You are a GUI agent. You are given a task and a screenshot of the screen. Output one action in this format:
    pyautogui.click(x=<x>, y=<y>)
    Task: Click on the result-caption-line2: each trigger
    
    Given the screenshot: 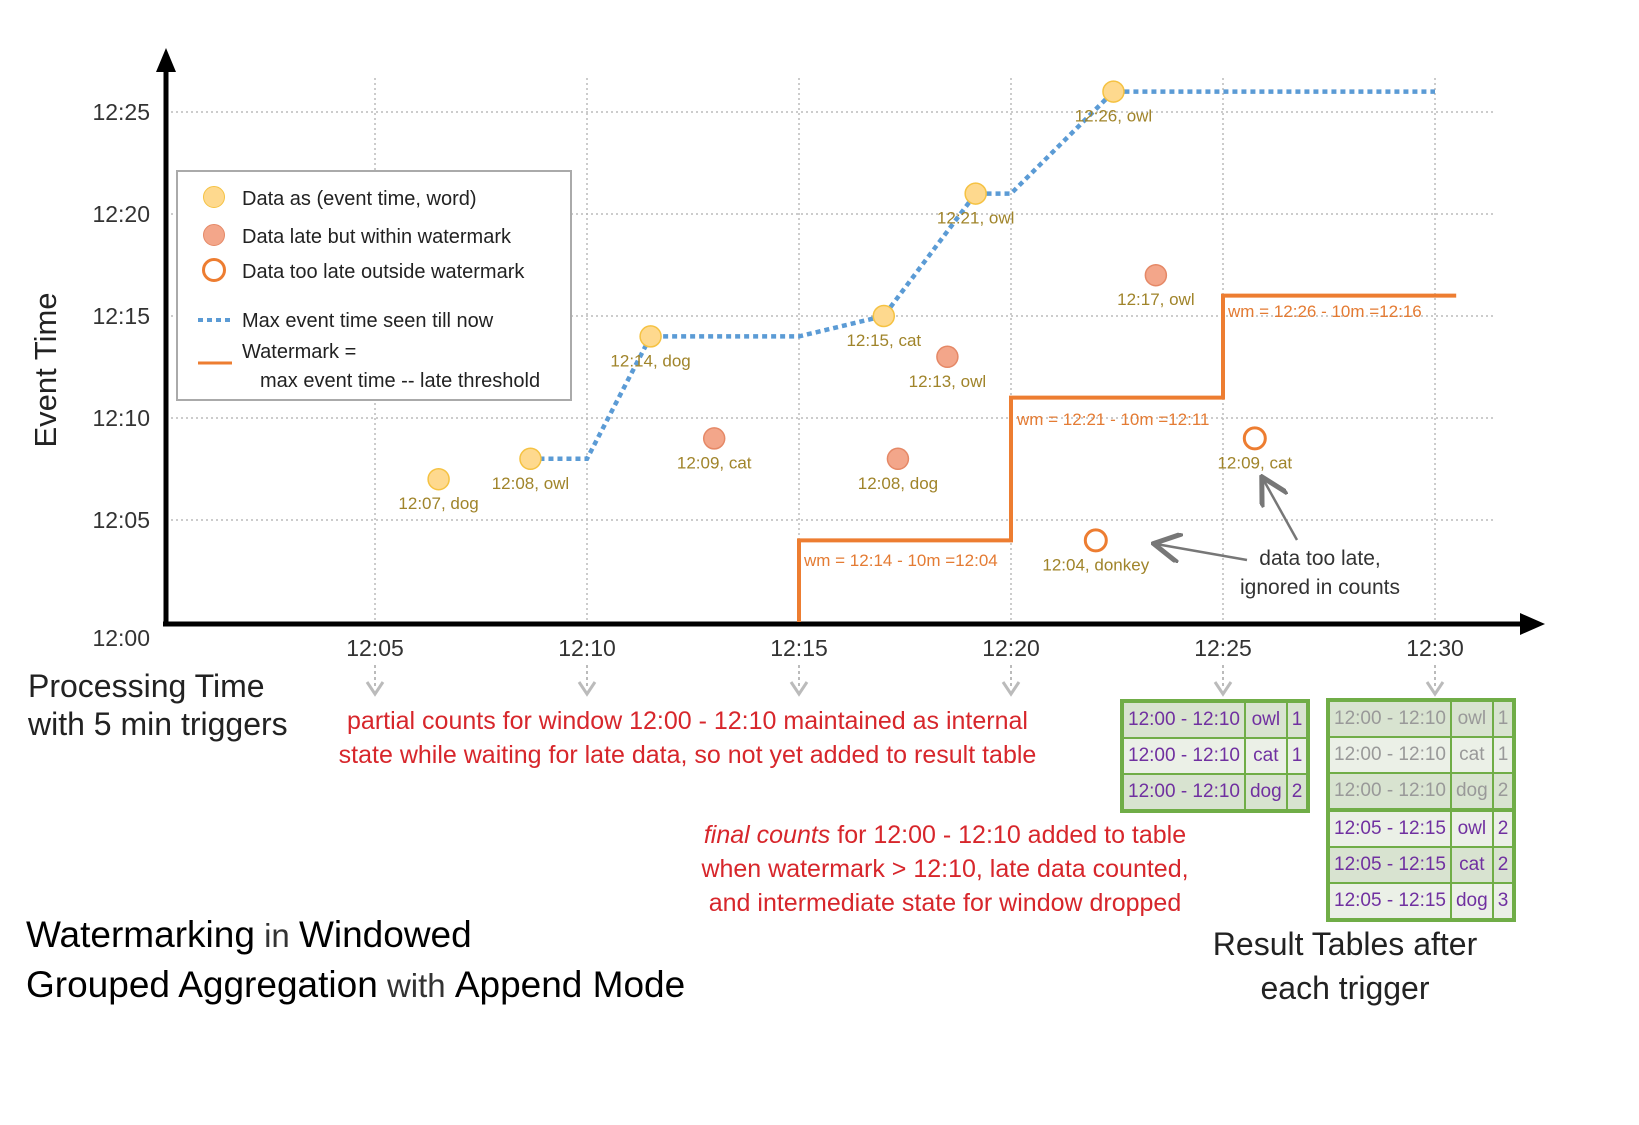 What is the action you would take?
    pyautogui.click(x=1345, y=988)
    